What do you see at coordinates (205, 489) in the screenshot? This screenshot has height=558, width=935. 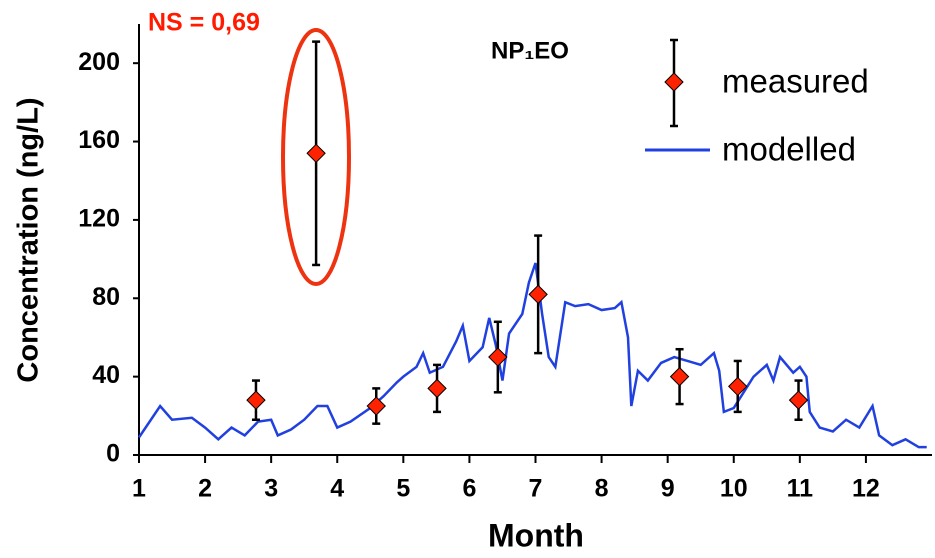 I see `x-tick-label: 2` at bounding box center [205, 489].